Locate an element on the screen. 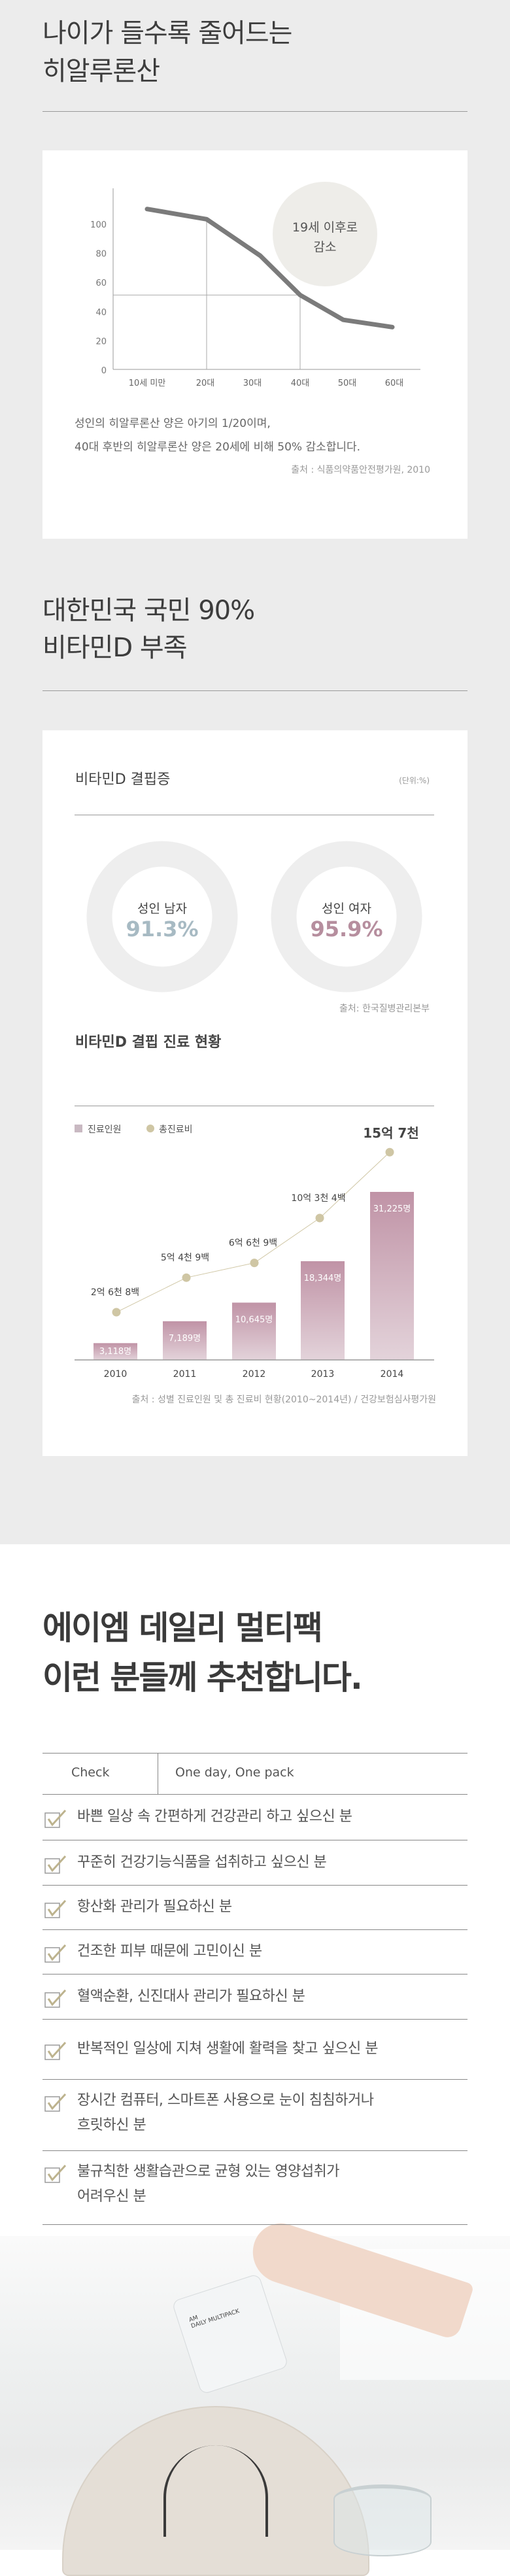  x-tick-label: 10세 미만 is located at coordinates (147, 383).